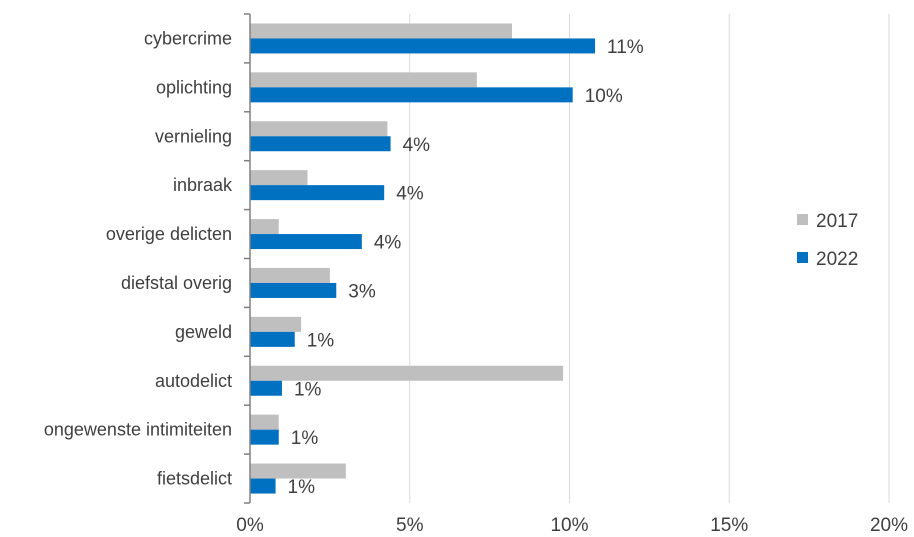 The image size is (914, 537). What do you see at coordinates (362, 291) in the screenshot?
I see `data-label: 3%` at bounding box center [362, 291].